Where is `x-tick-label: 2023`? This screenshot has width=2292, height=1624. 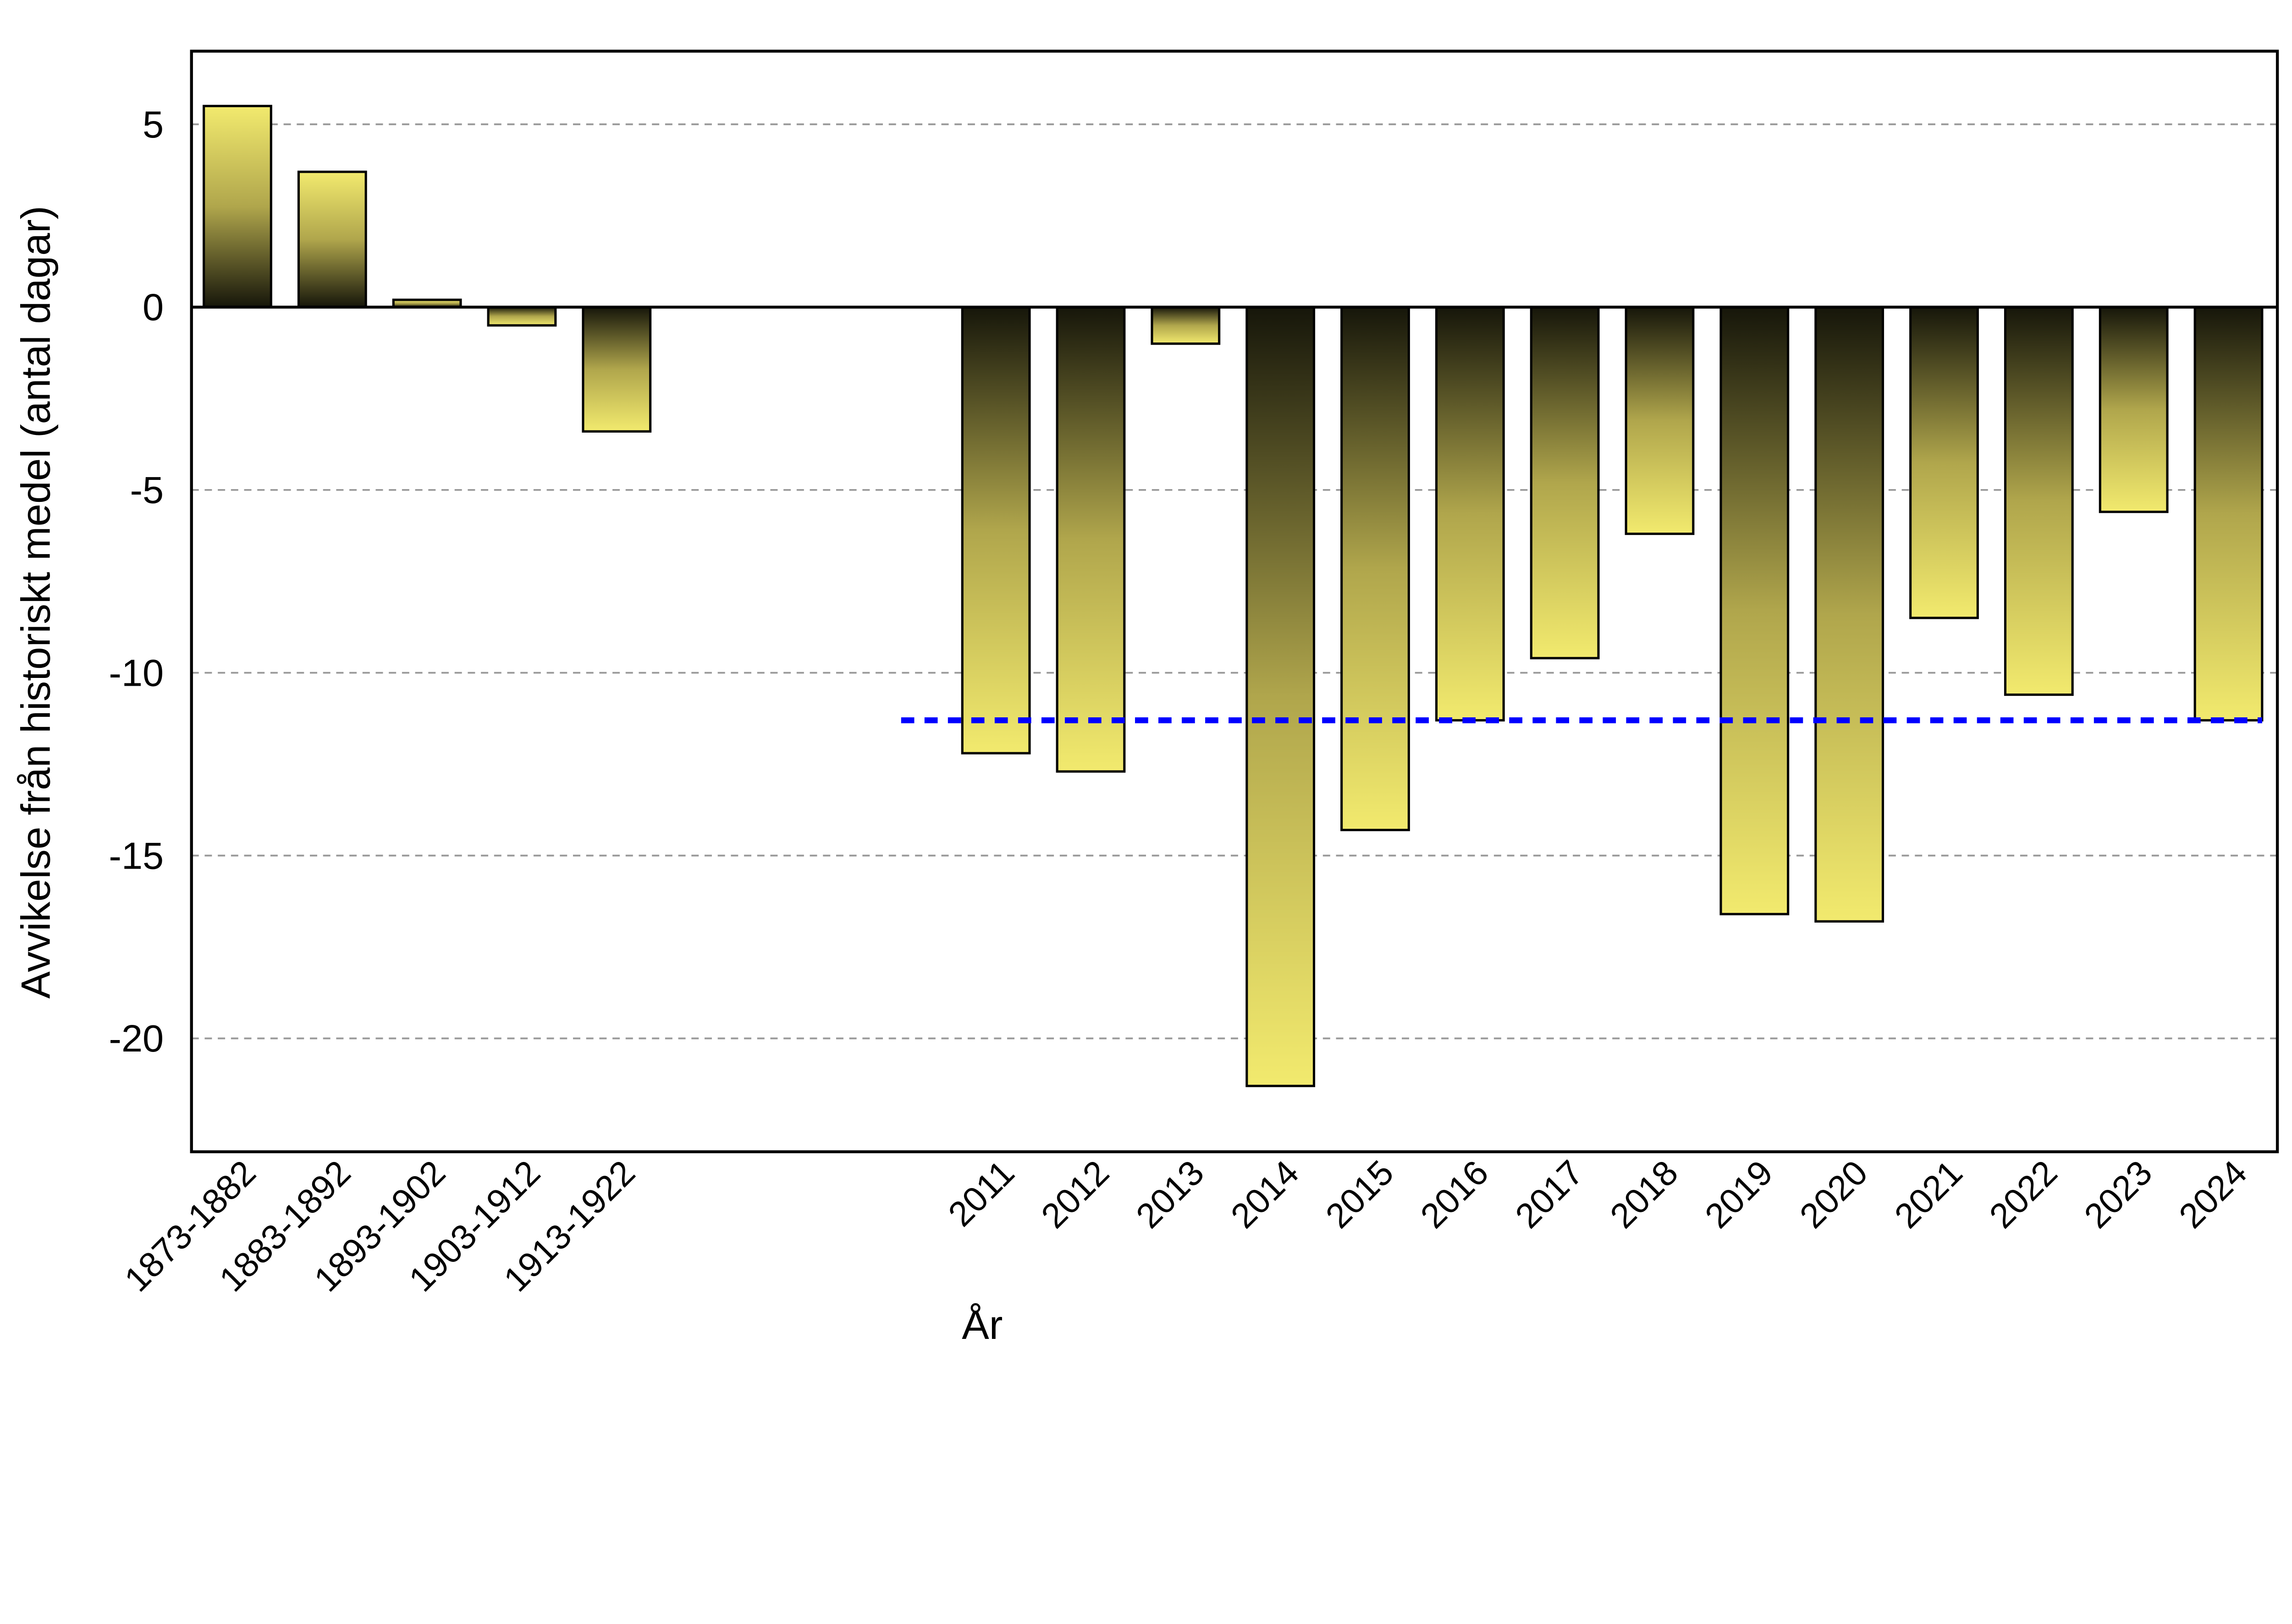 x-tick-label: 2023 is located at coordinates (2118, 1194).